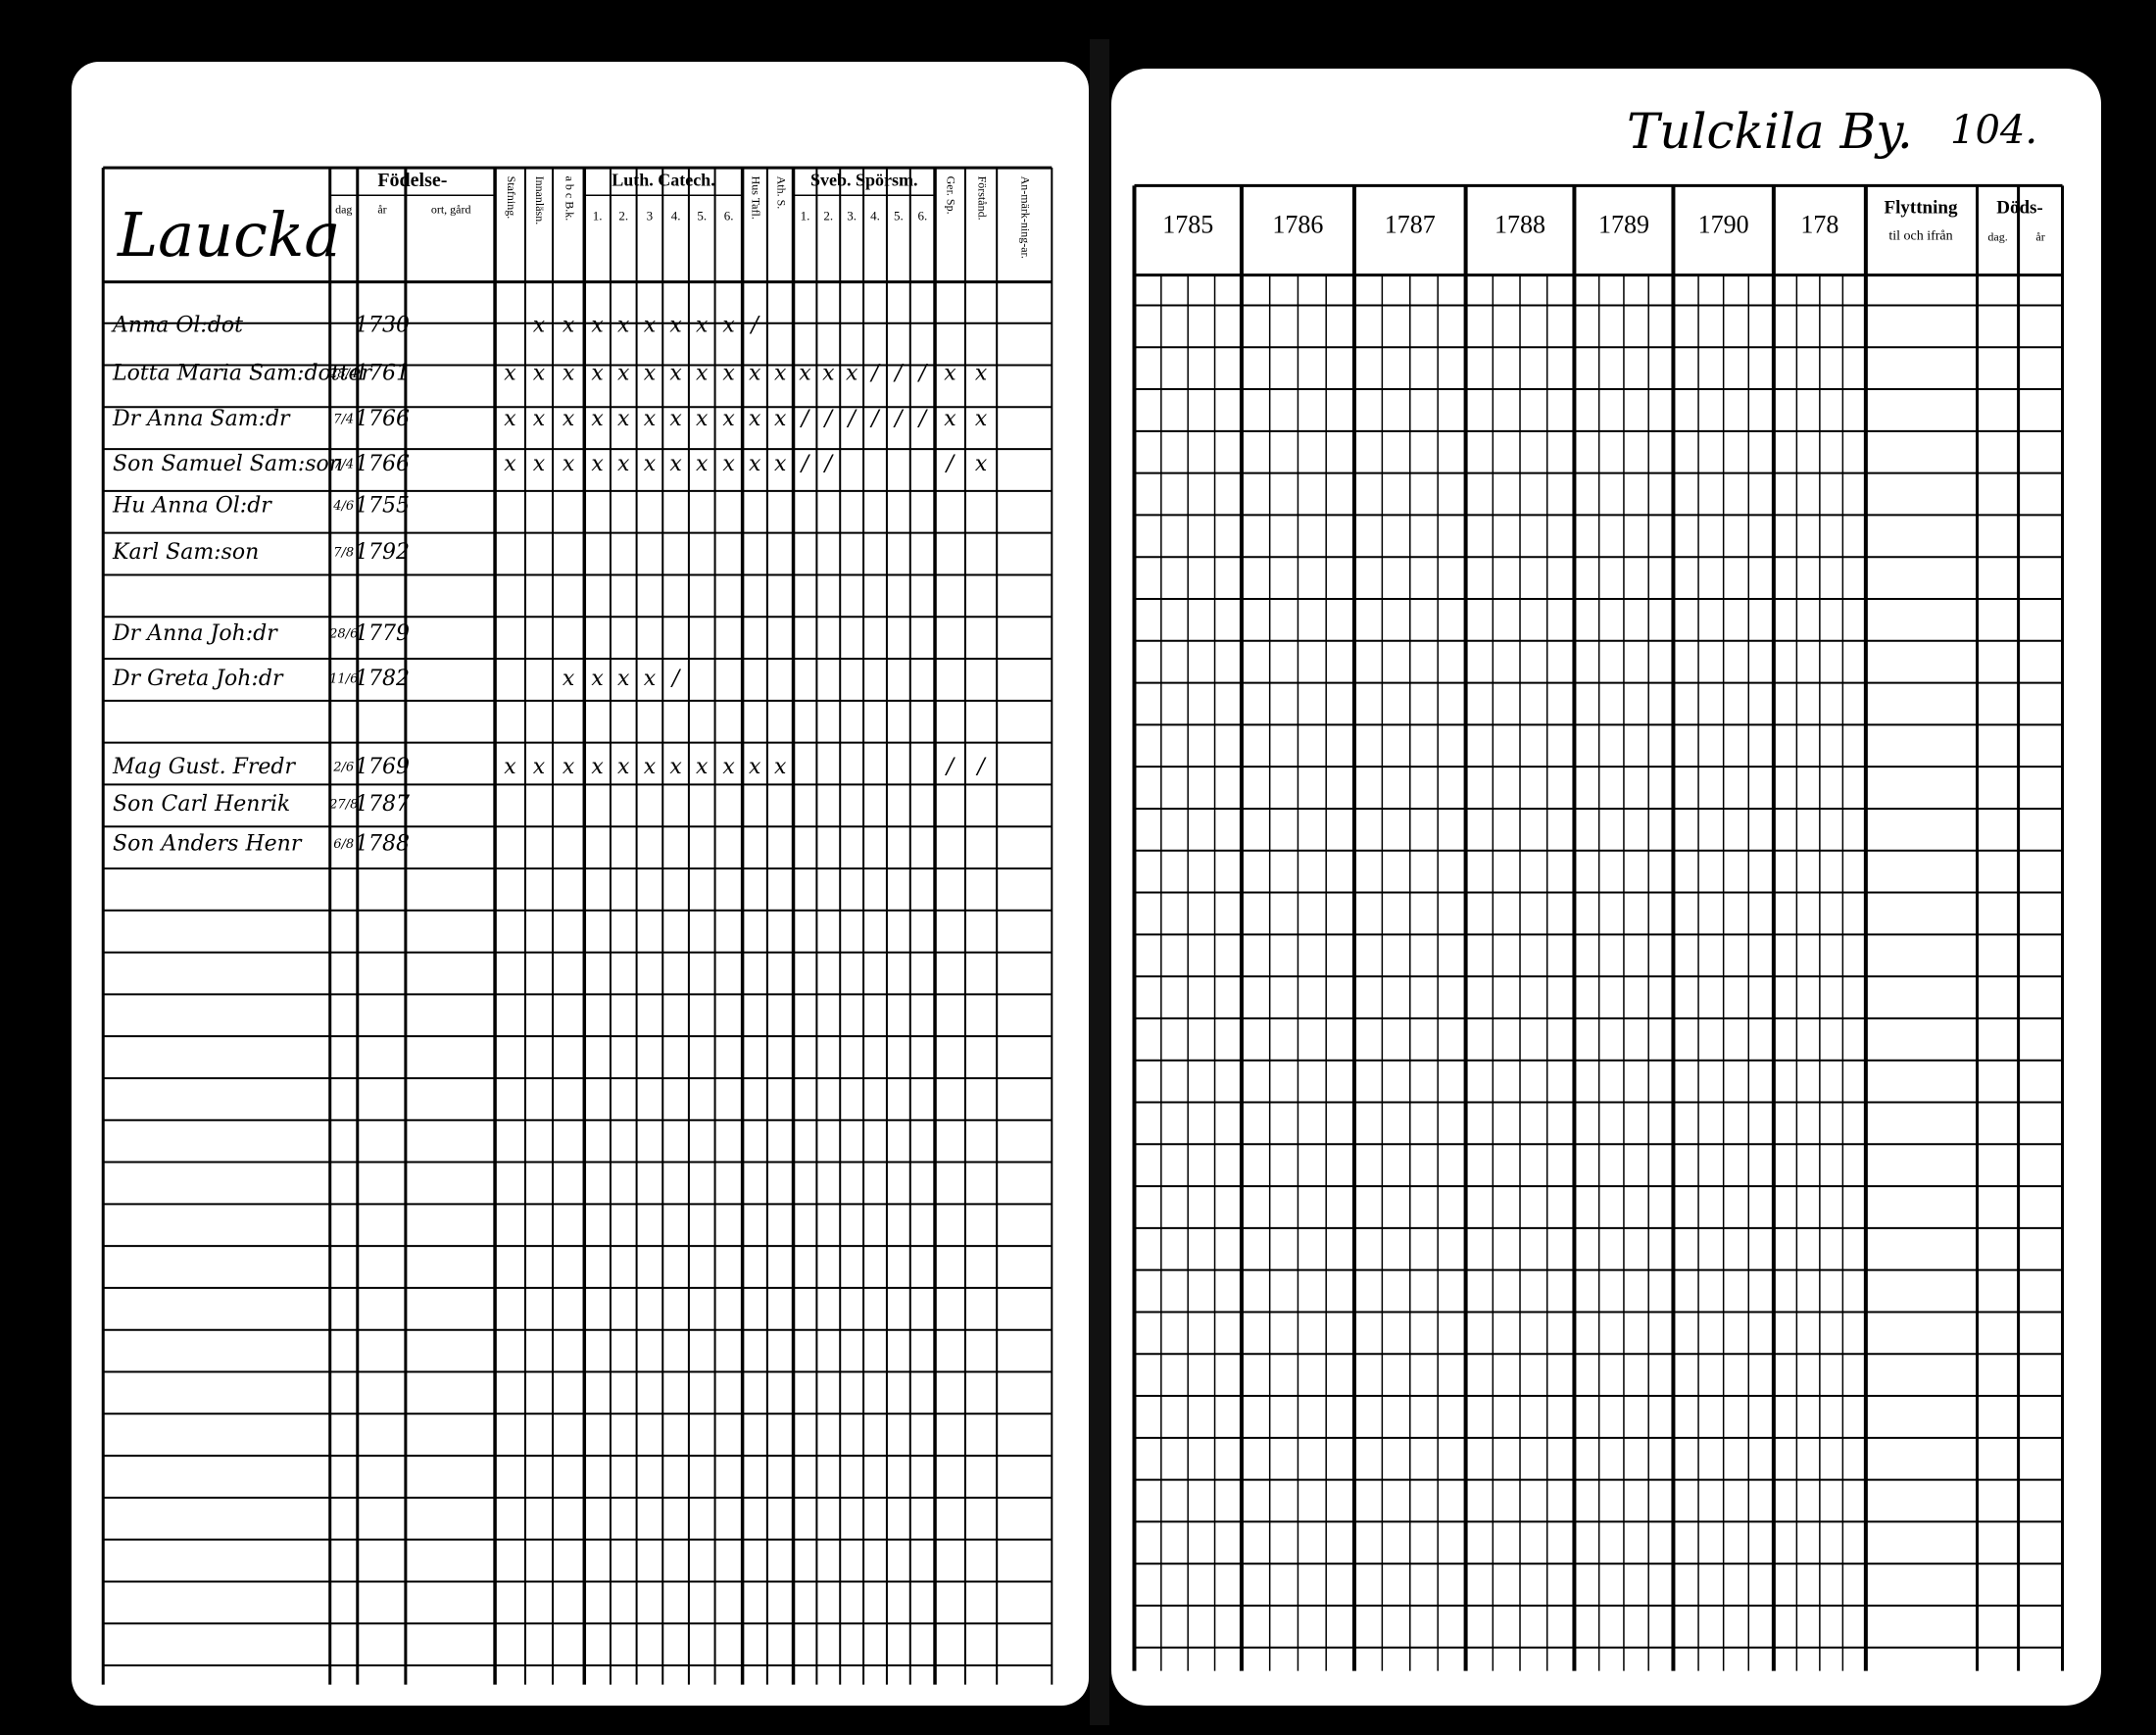 Image resolution: width=2156 pixels, height=1735 pixels. What do you see at coordinates (864, 179) in the screenshot?
I see `header-group: Sveb. Spörsm.` at bounding box center [864, 179].